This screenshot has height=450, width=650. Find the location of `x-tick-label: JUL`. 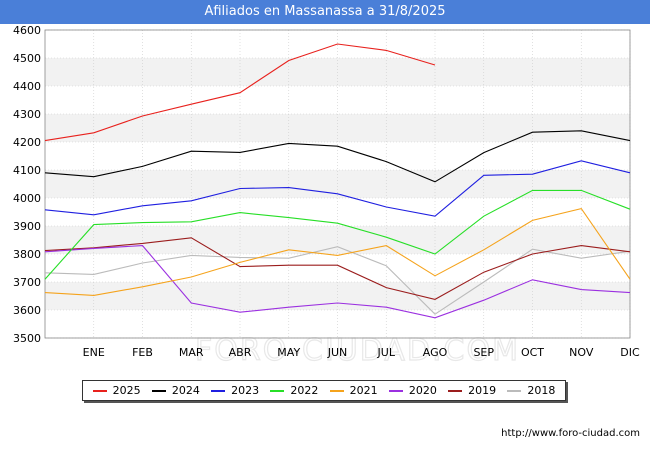

x-tick-label: JUL is located at coordinates (386, 352).